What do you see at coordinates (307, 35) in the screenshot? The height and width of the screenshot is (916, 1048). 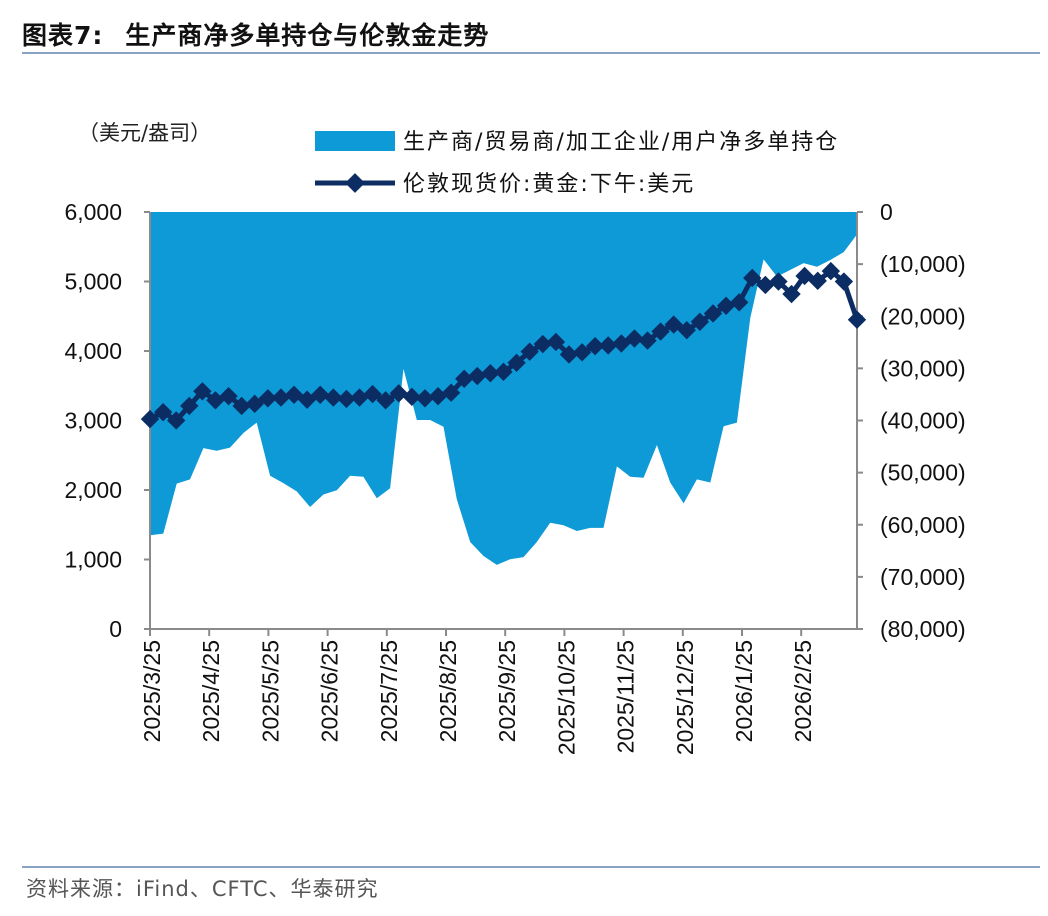 I see `figure-title: 生产商净多单持仓与伦敦金走势` at bounding box center [307, 35].